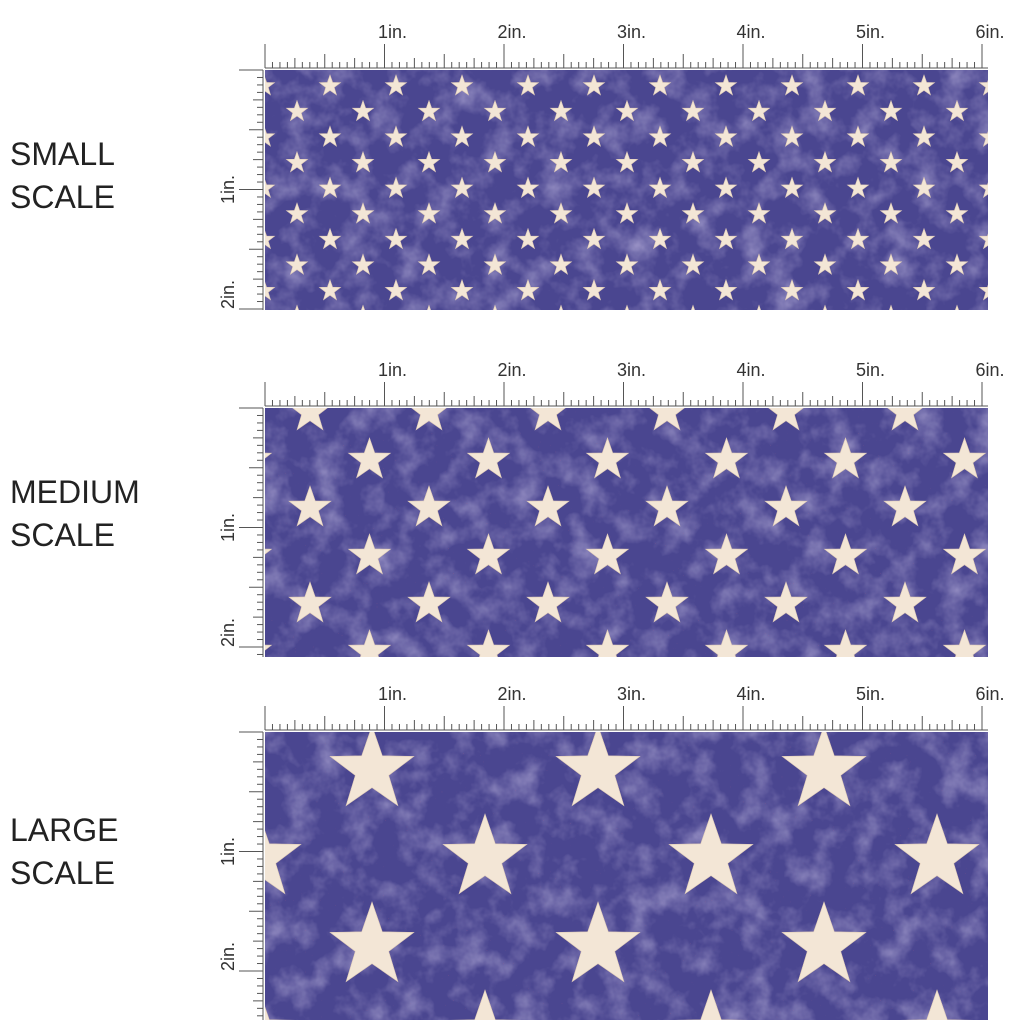  Describe the element at coordinates (870, 32) in the screenshot. I see `ruler-label: 5in.` at that location.